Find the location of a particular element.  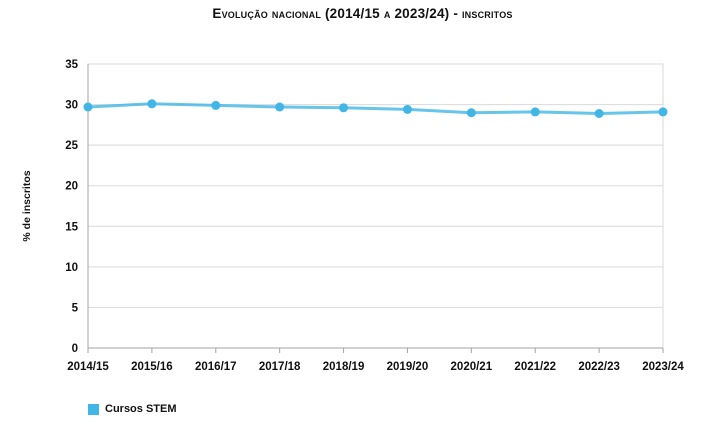

series-line is located at coordinates (375, 108).